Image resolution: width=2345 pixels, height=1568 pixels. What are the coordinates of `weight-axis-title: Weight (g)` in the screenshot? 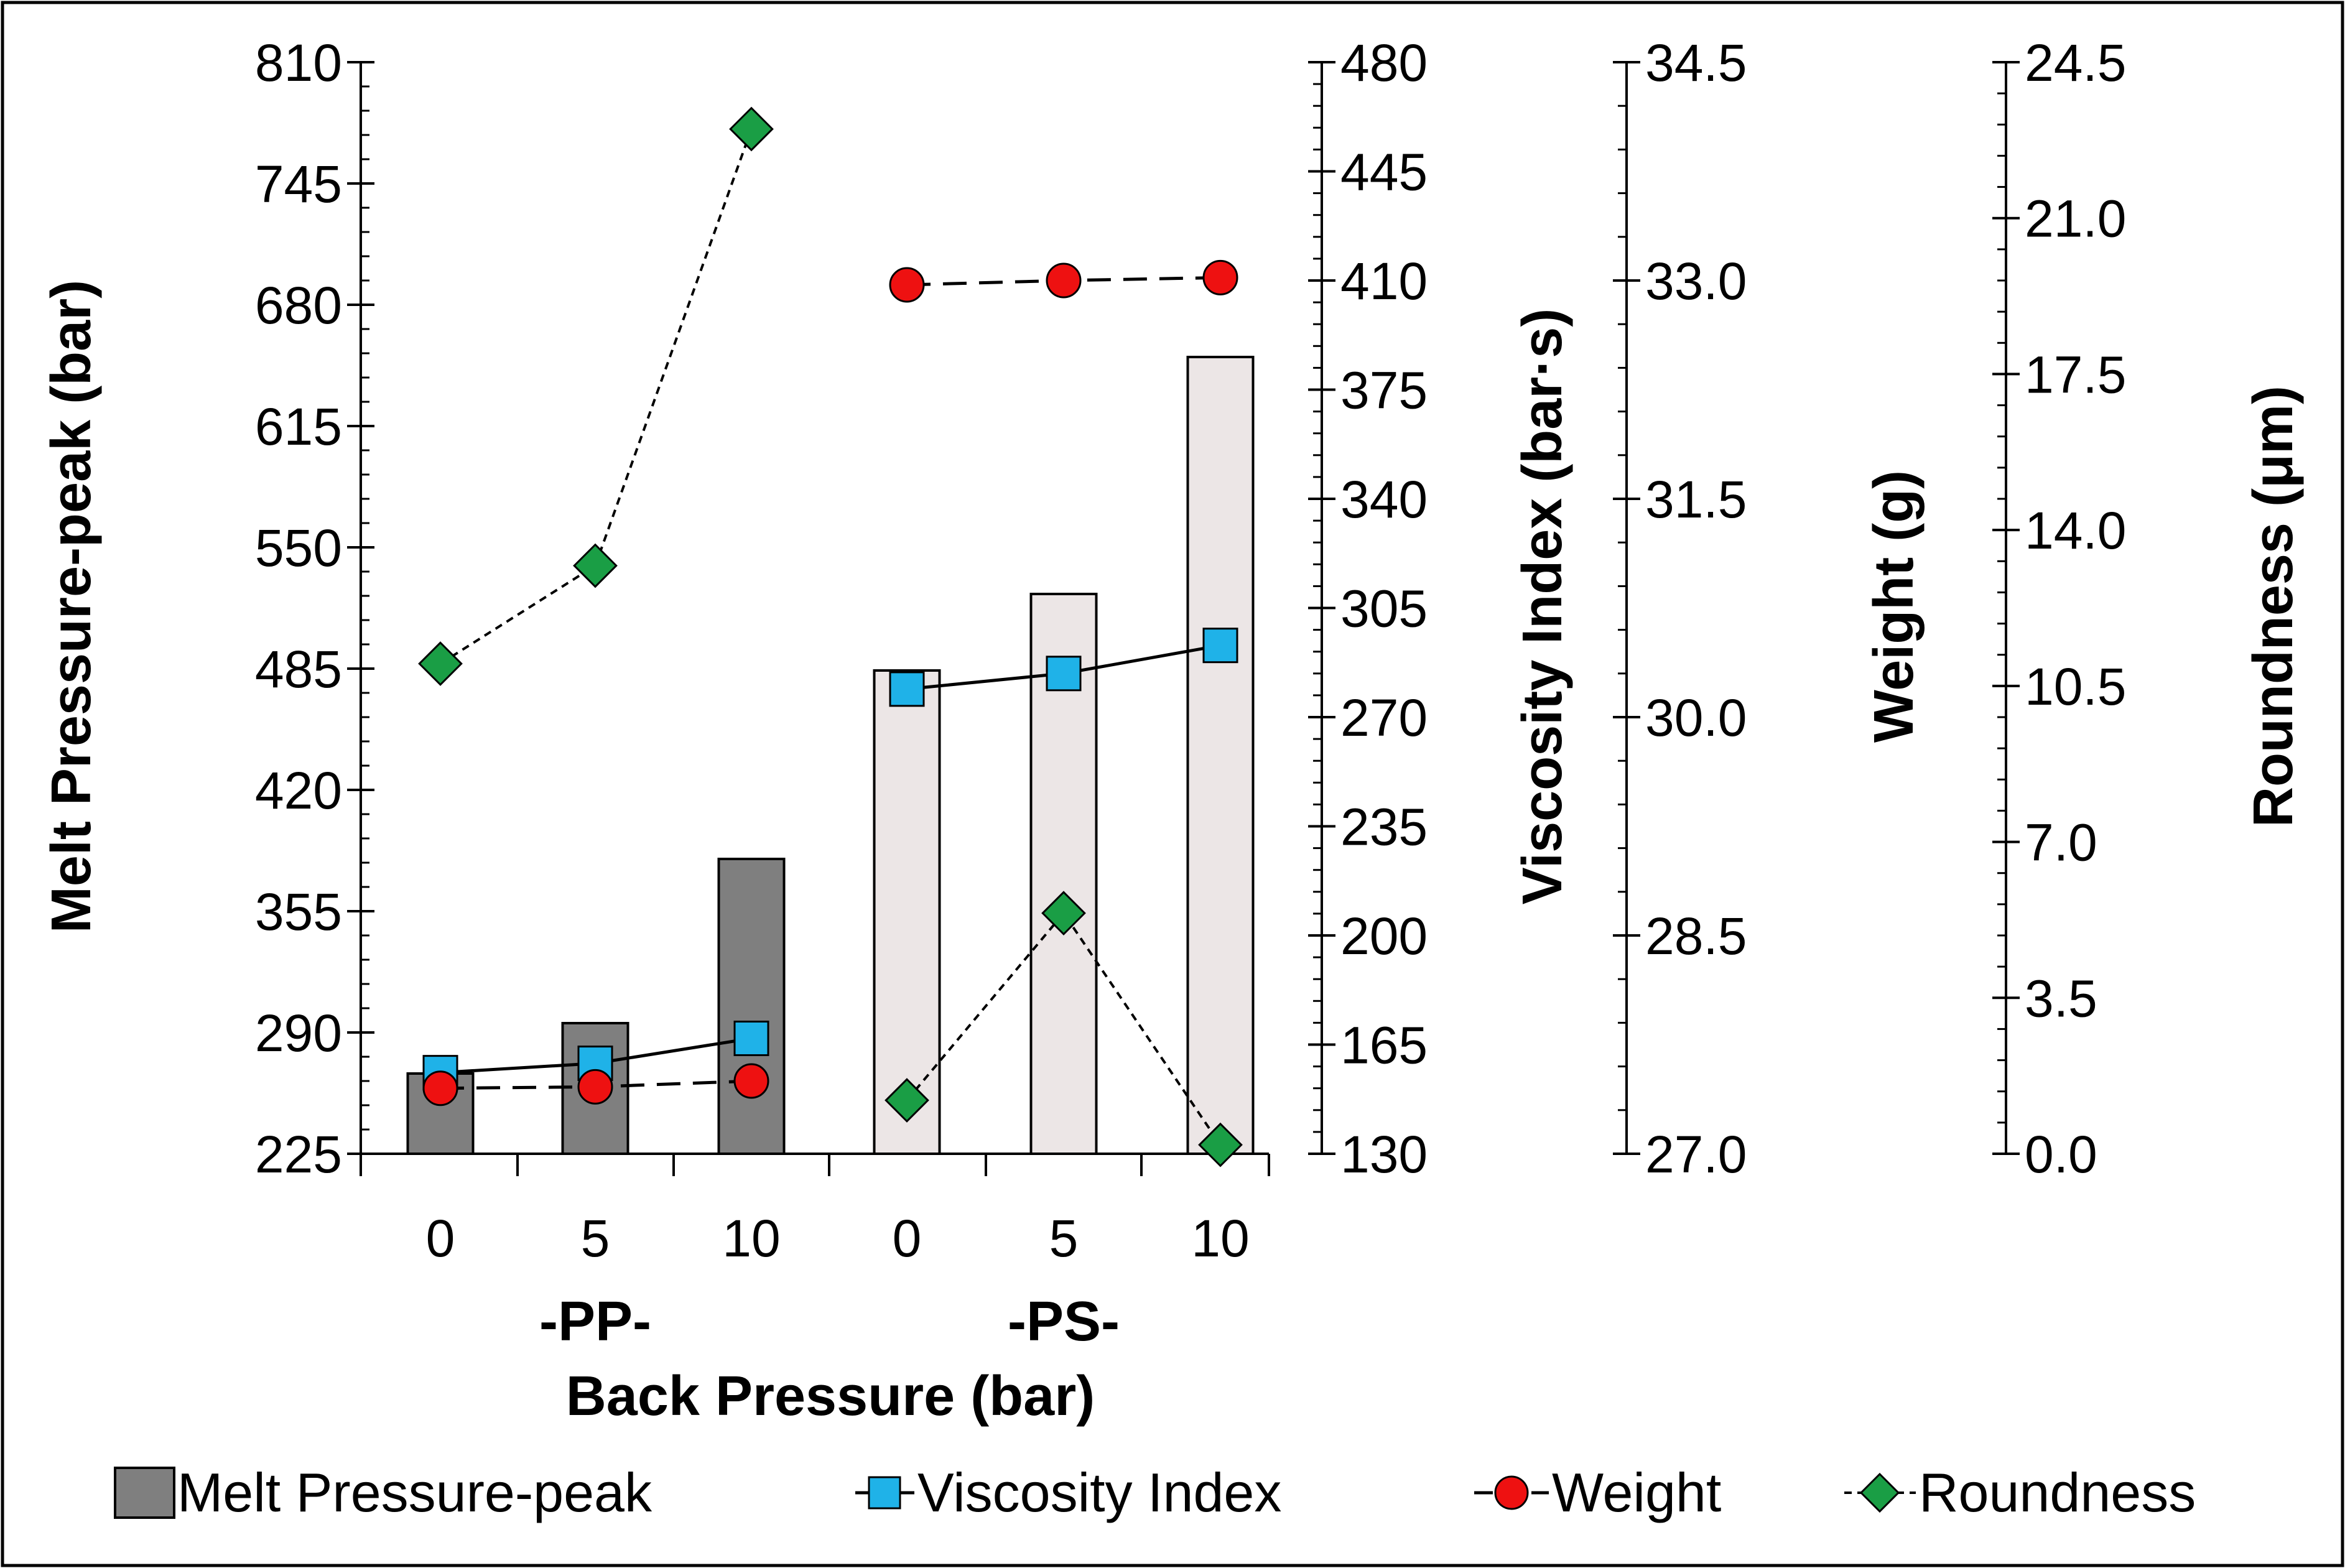 It's located at (1894, 606).